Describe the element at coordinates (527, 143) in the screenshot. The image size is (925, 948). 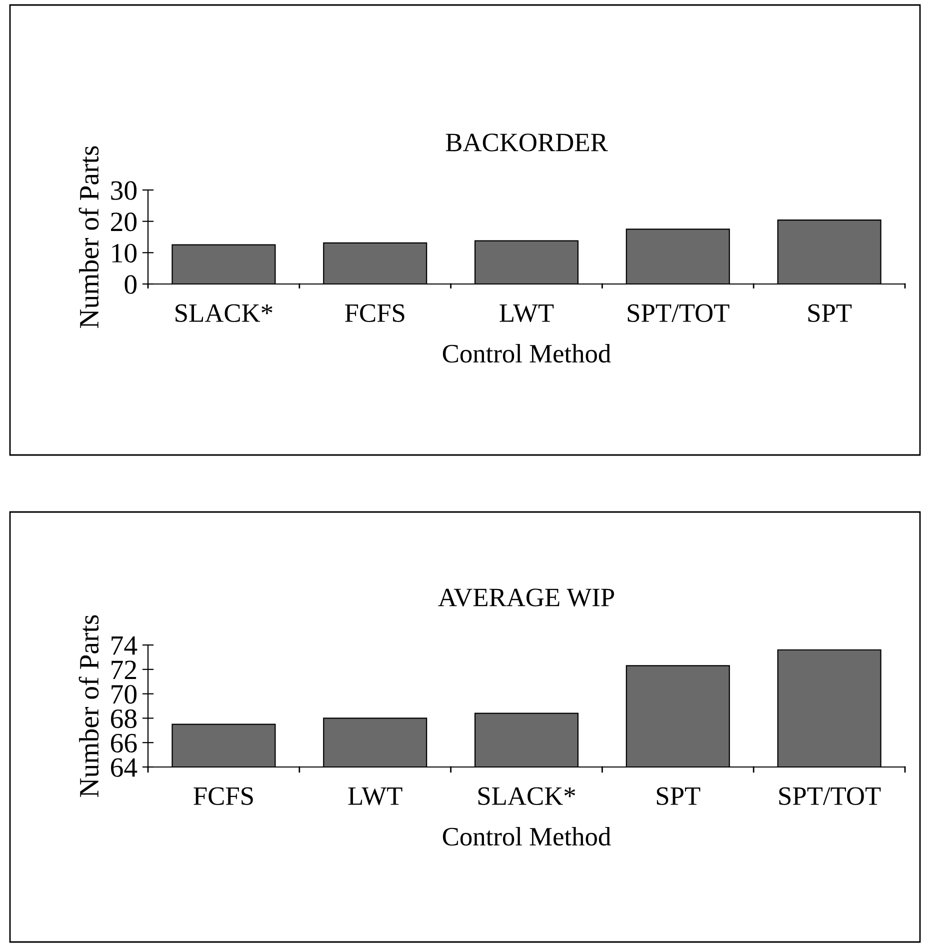
I see `chart-title: BACKORDER` at that location.